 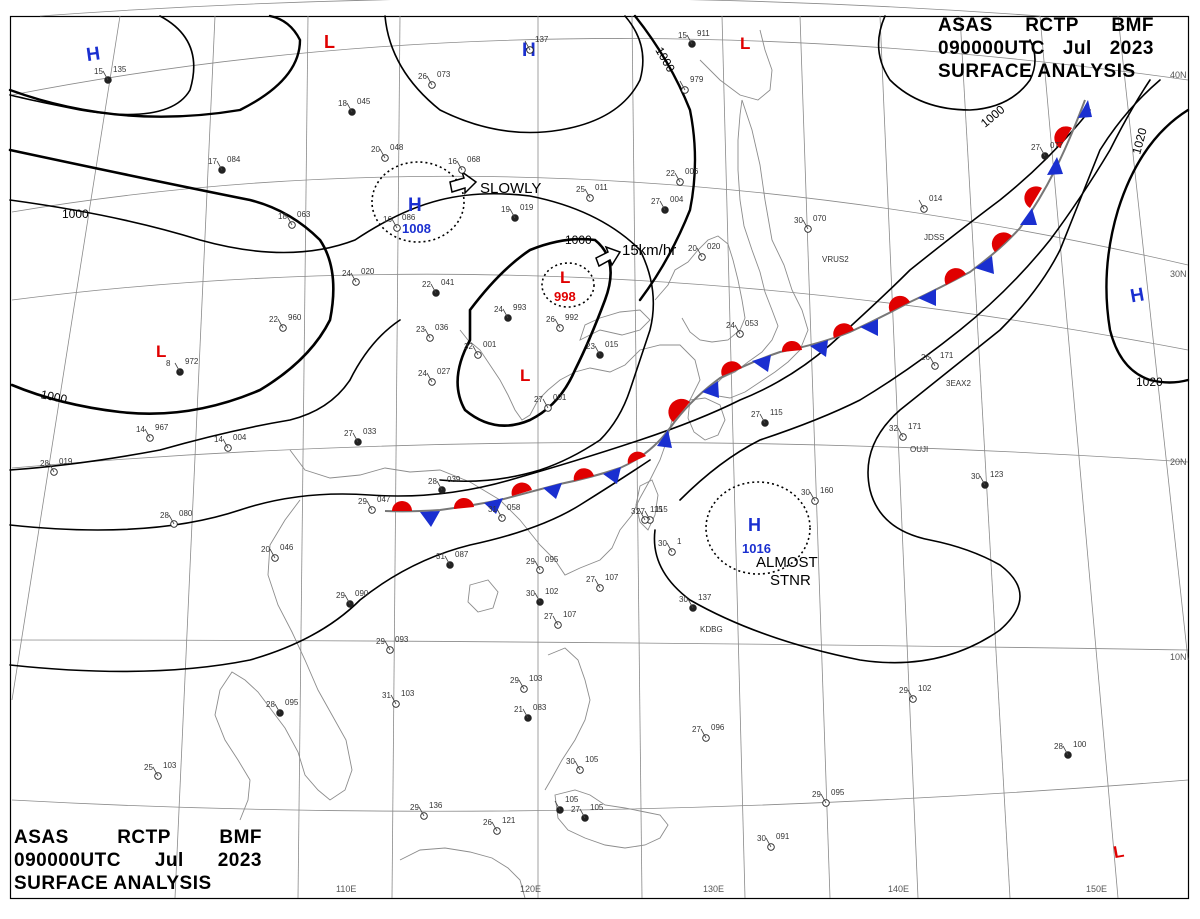 I want to click on station-pressure: 041, so click(x=448, y=282).